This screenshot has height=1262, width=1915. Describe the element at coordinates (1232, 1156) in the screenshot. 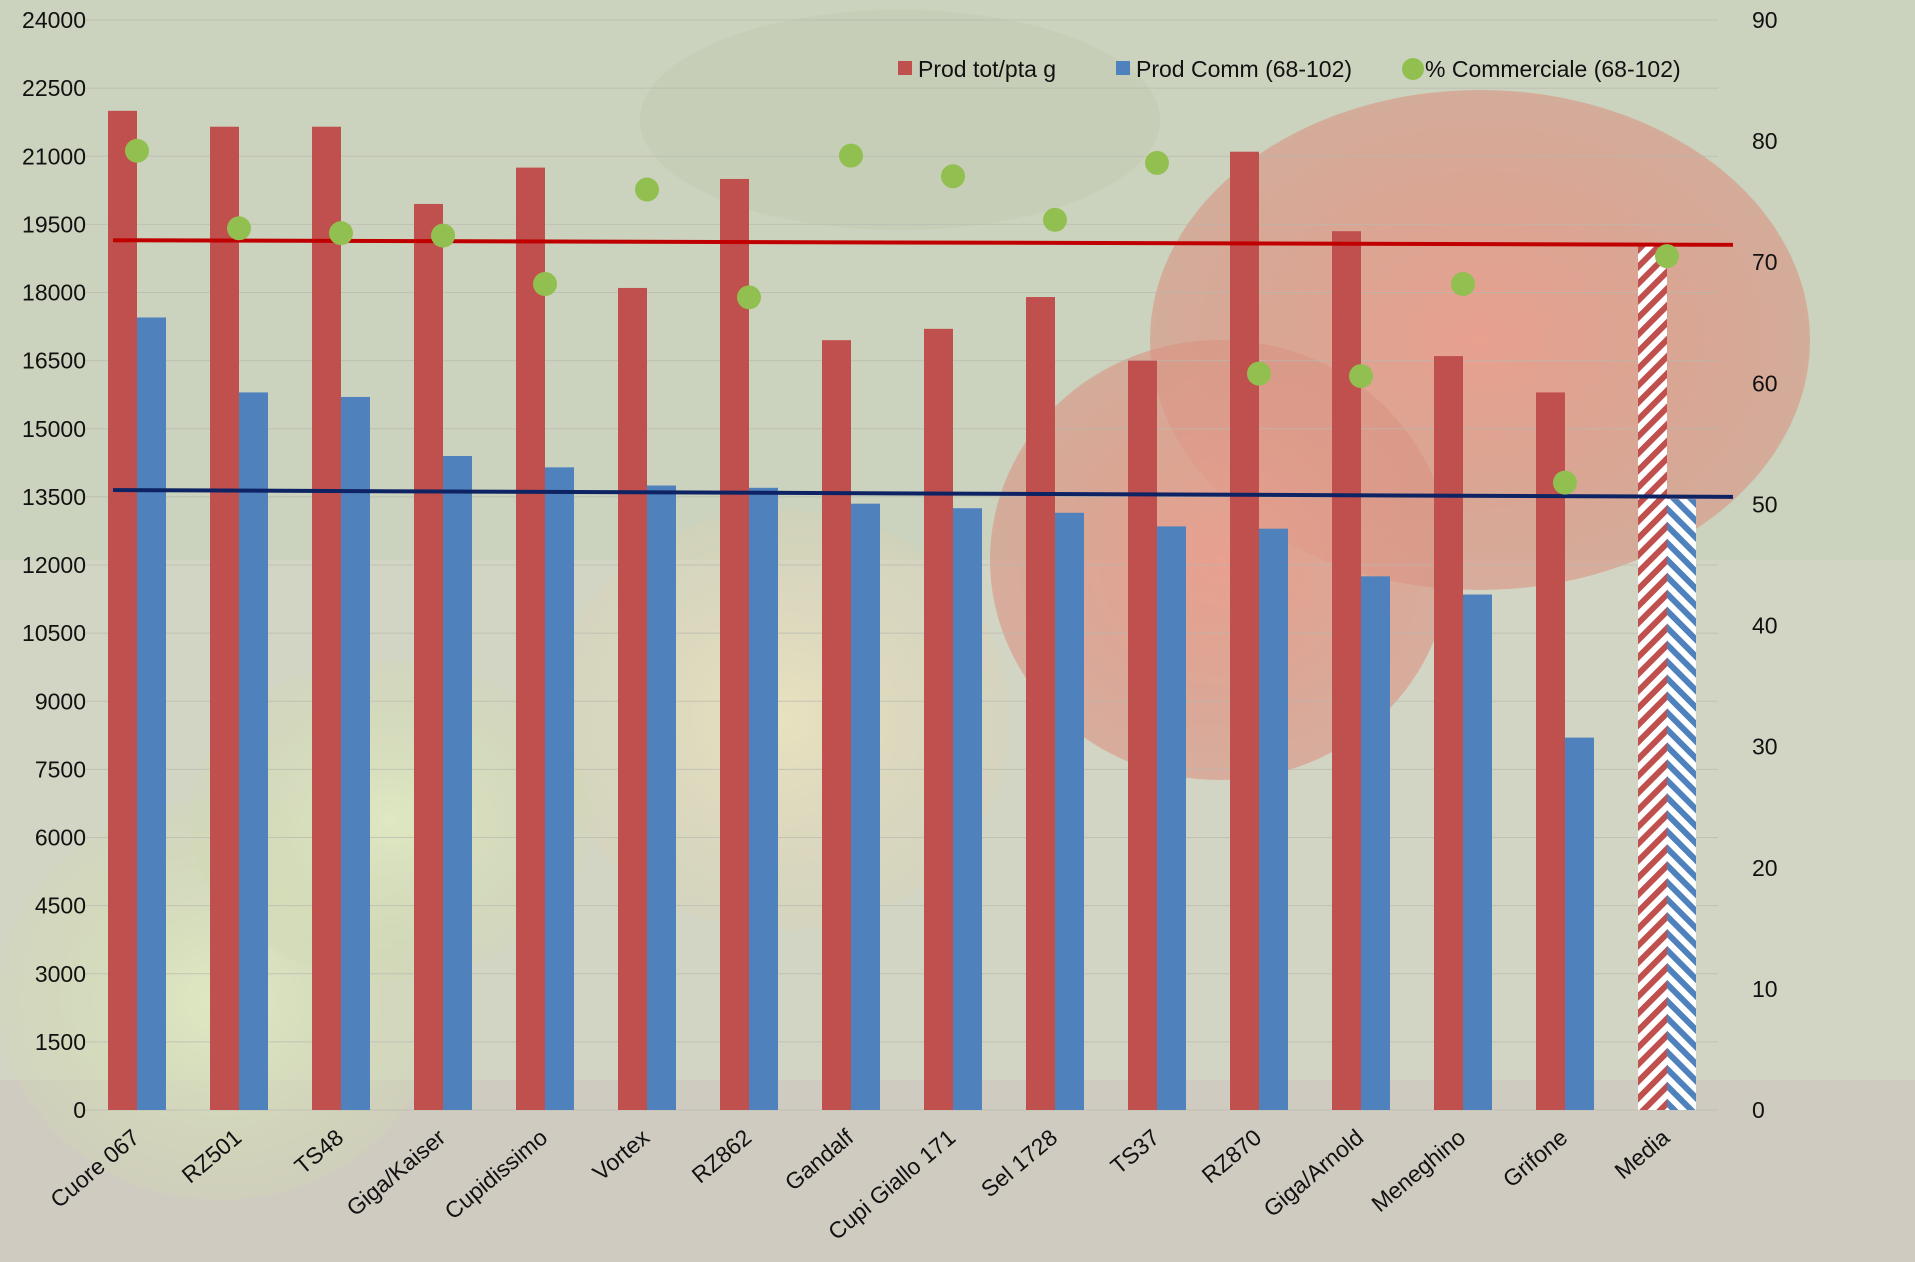

I see `category-label: RZ870` at that location.